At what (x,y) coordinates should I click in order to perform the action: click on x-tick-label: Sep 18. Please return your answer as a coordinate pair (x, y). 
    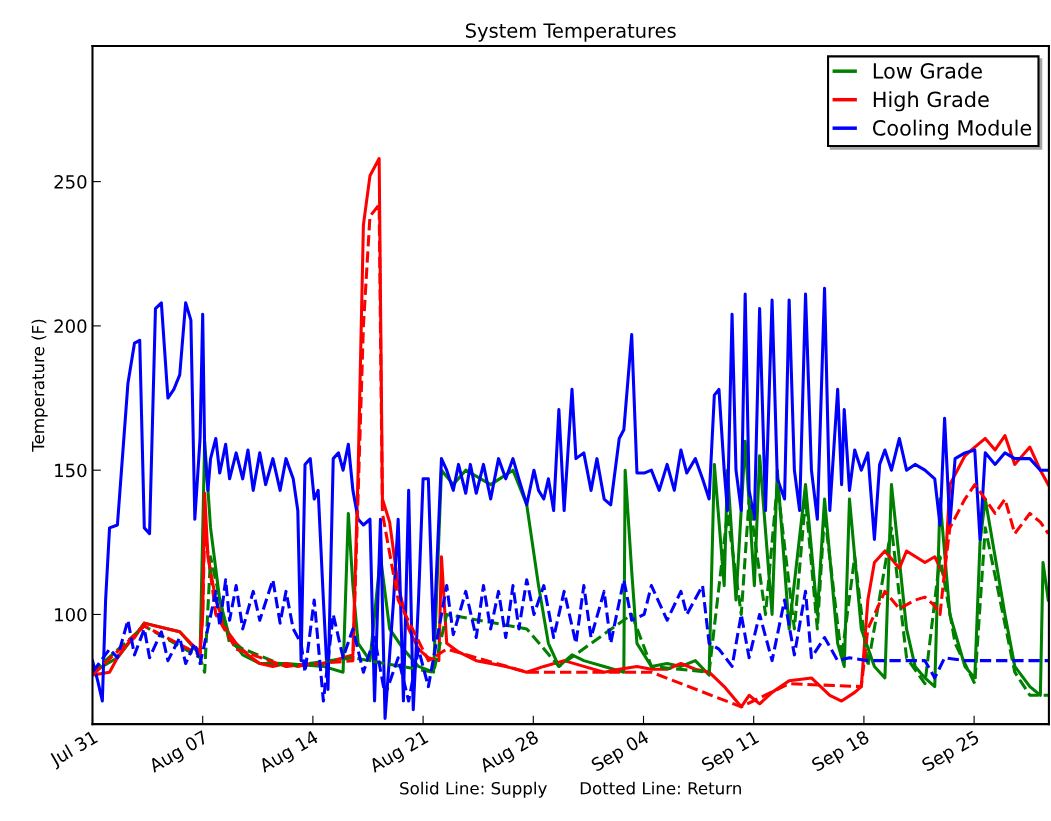
    Looking at the image, I should click on (841, 752).